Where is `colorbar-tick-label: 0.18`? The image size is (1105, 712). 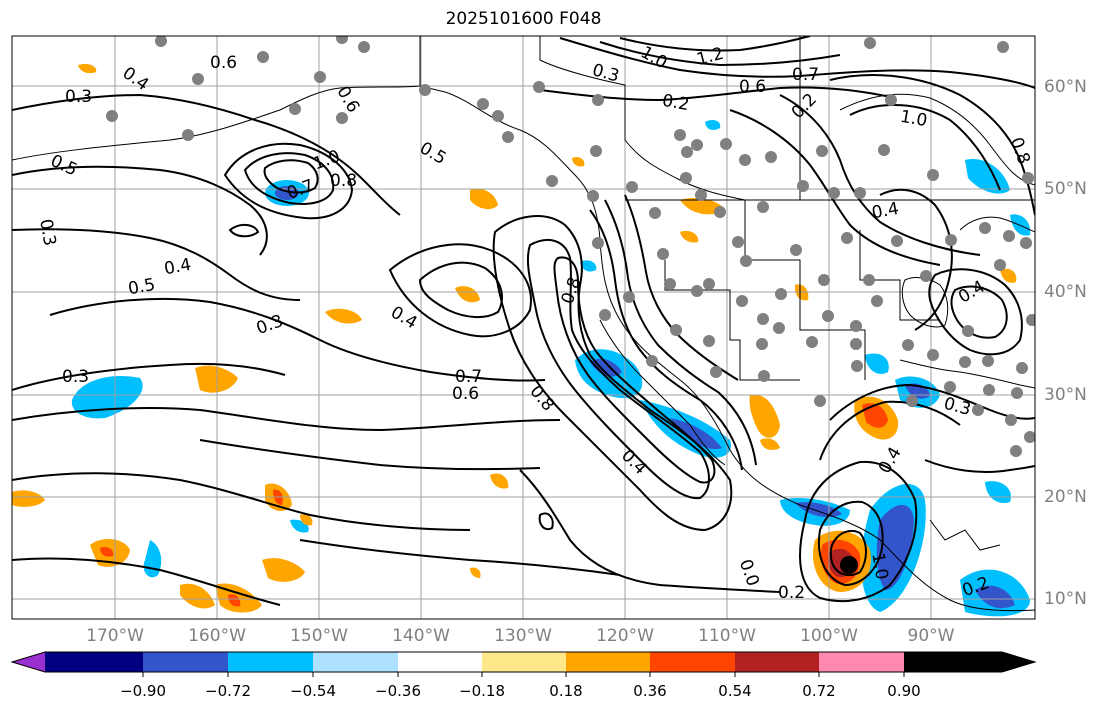 colorbar-tick-label: 0.18 is located at coordinates (566, 691).